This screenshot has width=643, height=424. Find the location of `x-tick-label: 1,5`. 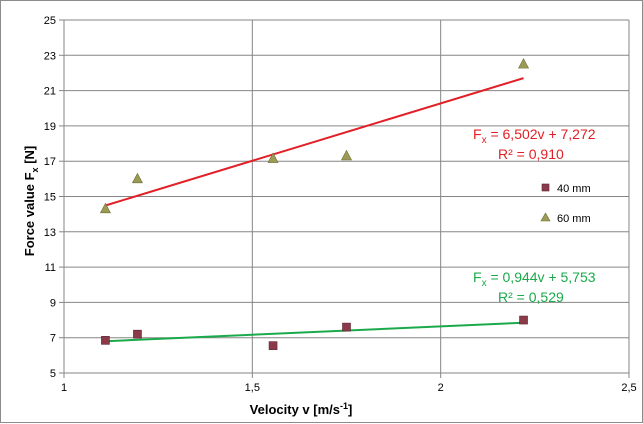

x-tick-label: 1,5 is located at coordinates (252, 388).